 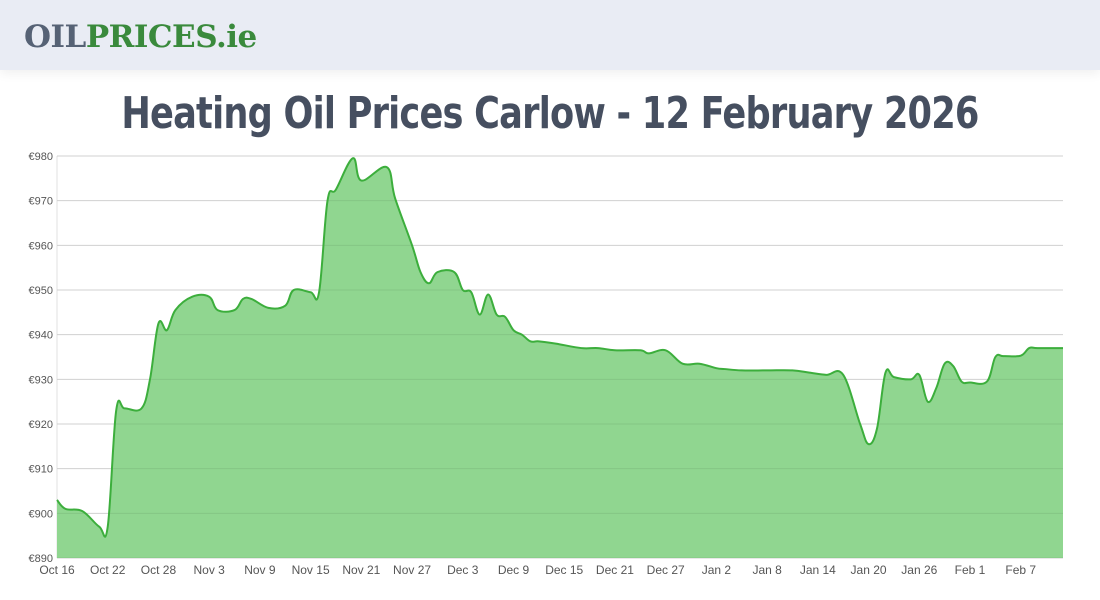 What do you see at coordinates (514, 570) in the screenshot?
I see `x-tick-label: Dec 9` at bounding box center [514, 570].